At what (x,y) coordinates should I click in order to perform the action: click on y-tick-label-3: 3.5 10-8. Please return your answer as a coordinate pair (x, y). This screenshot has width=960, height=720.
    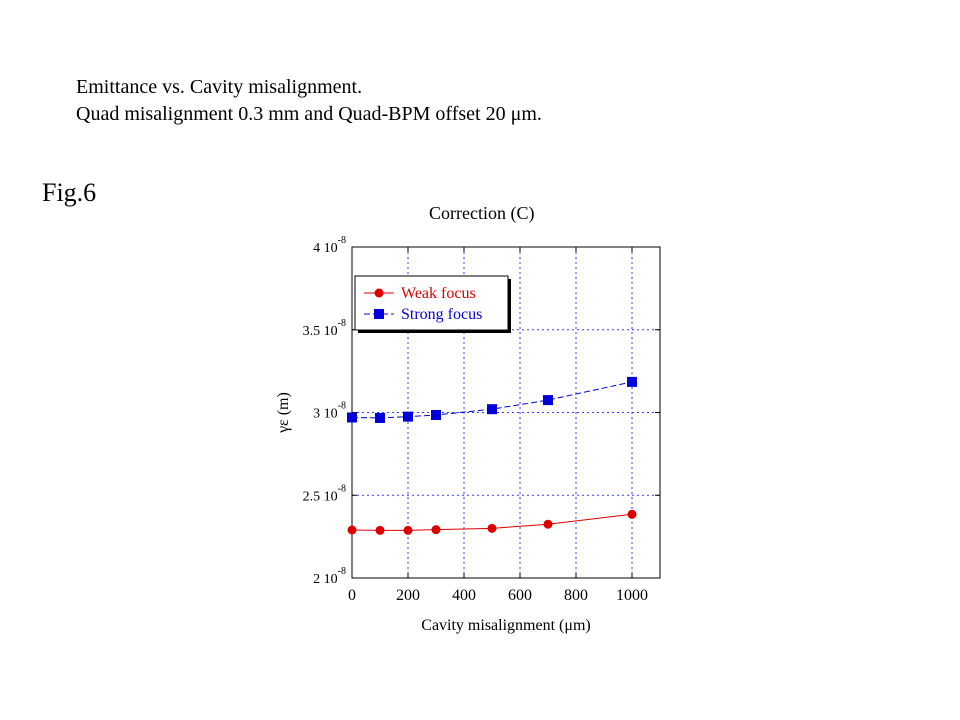
    Looking at the image, I should click on (324, 328).